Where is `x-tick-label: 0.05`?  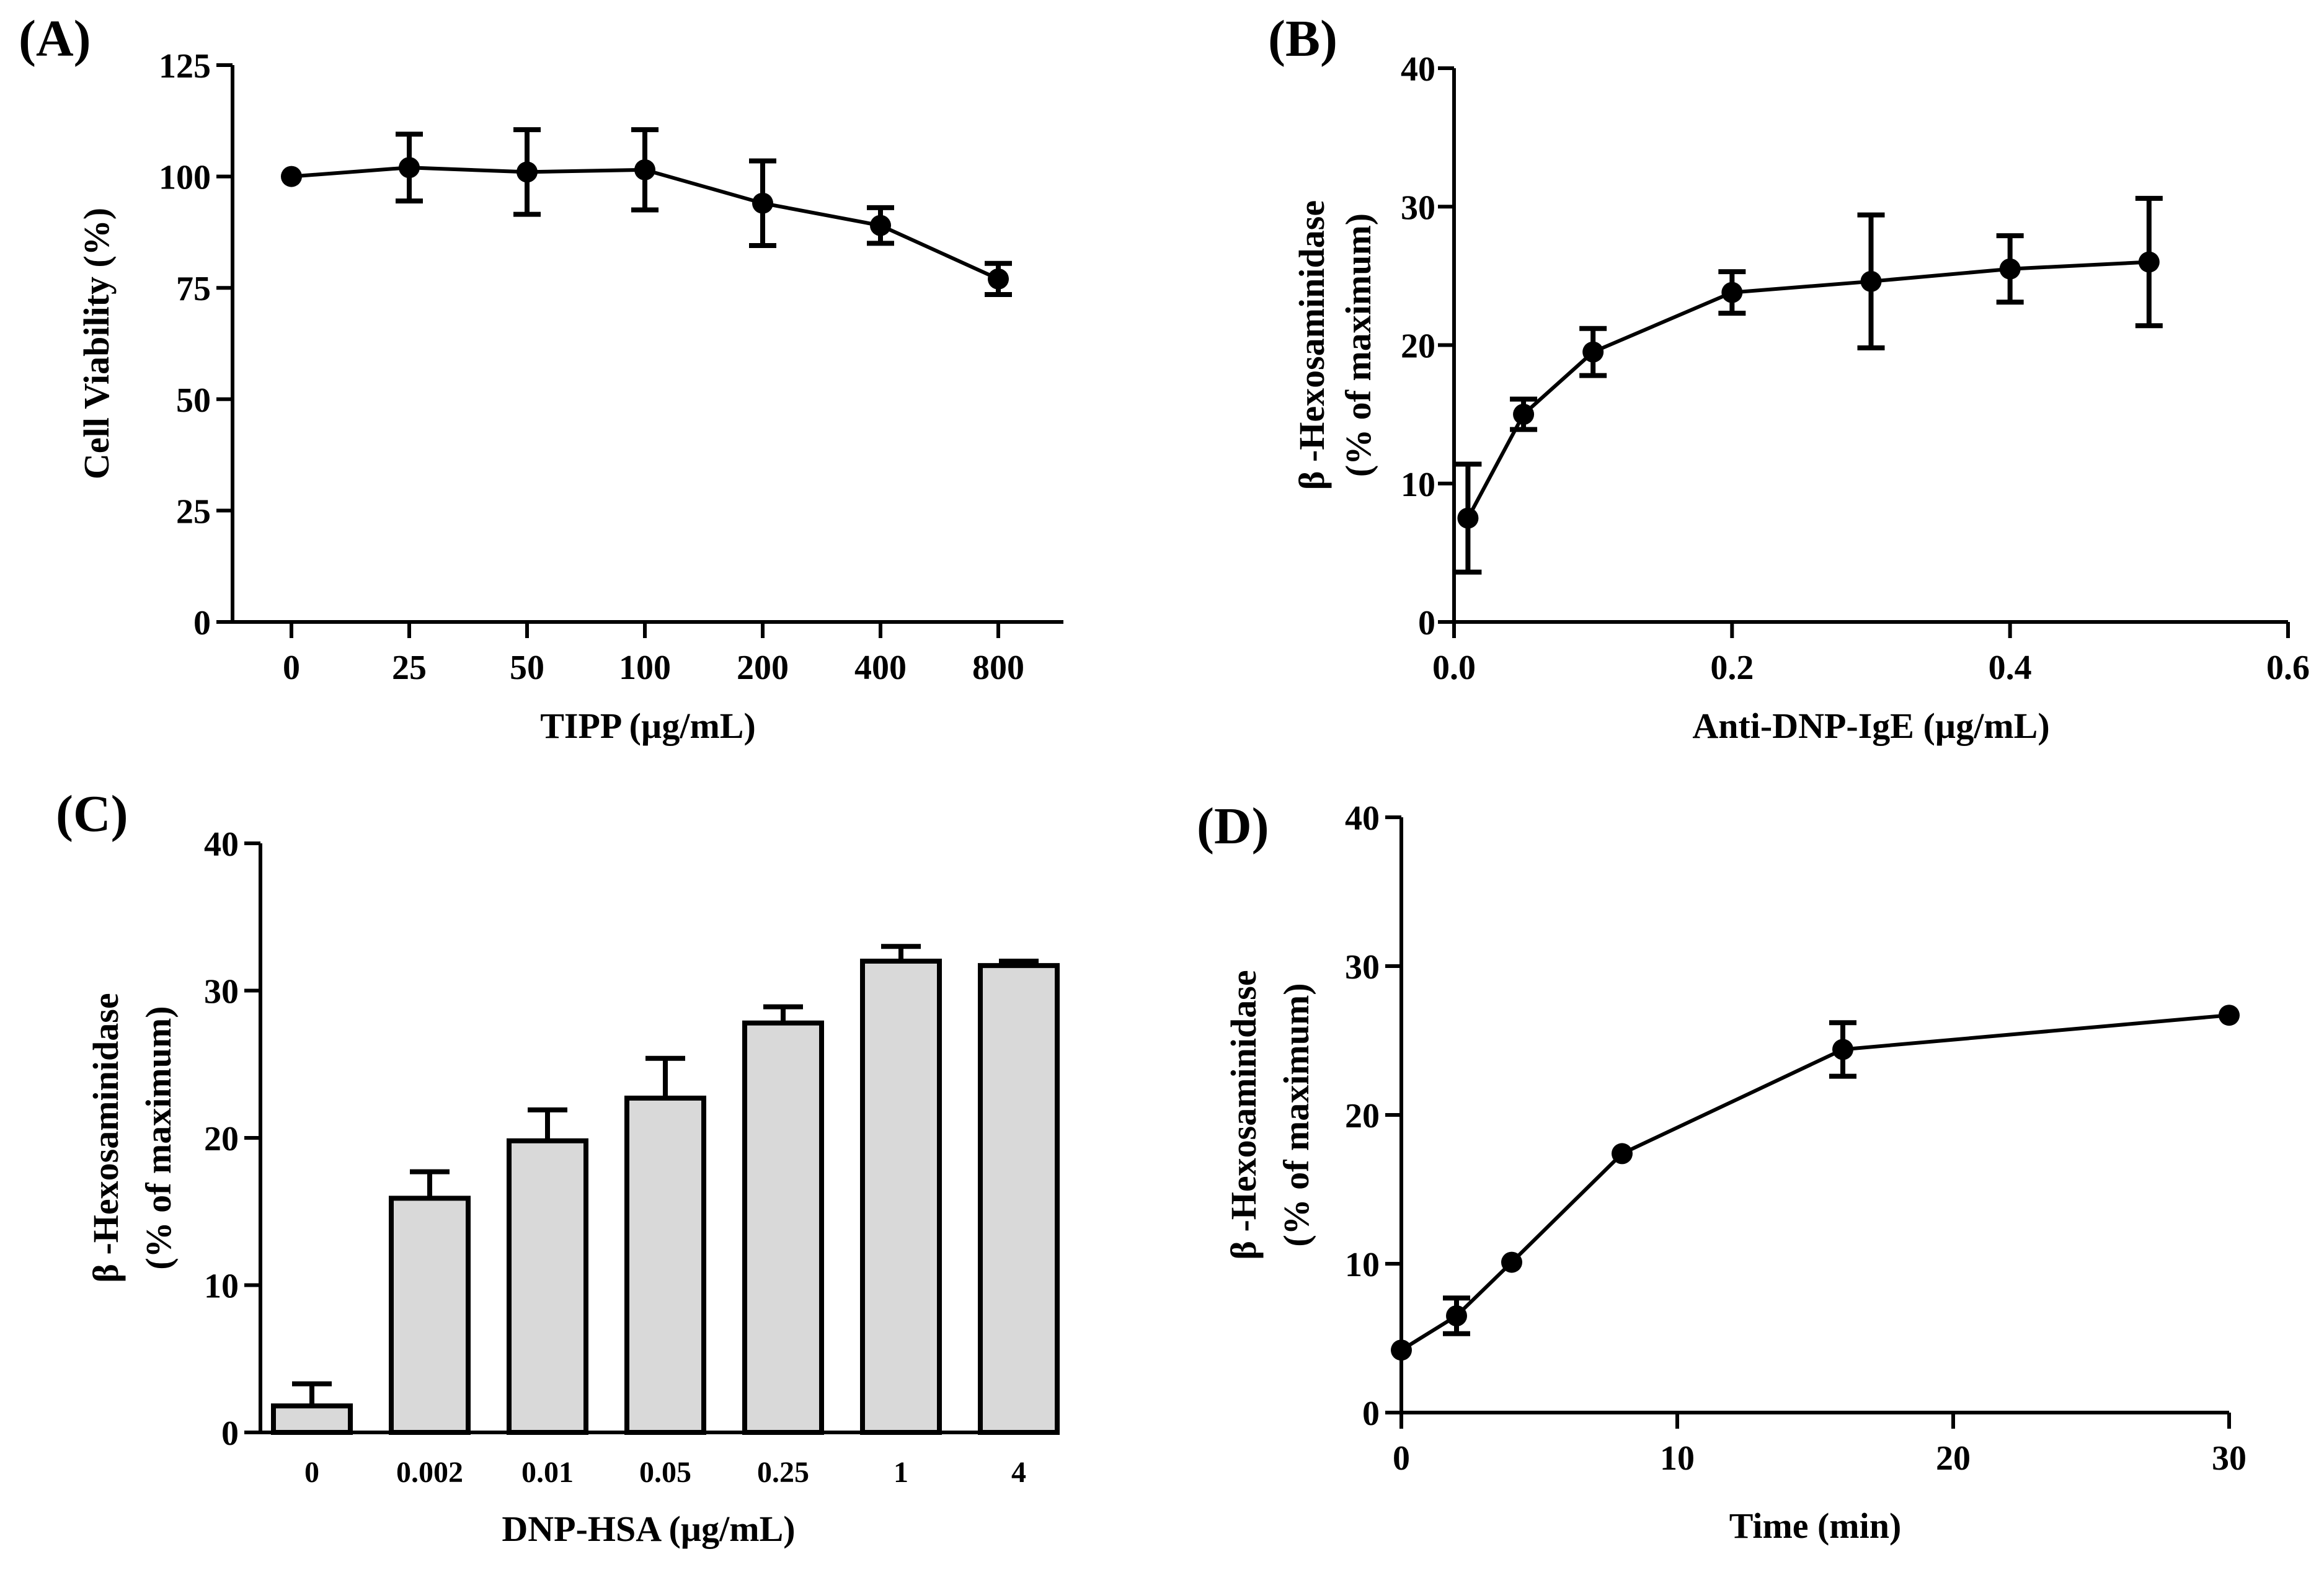
x-tick-label: 0.05 is located at coordinates (665, 1472).